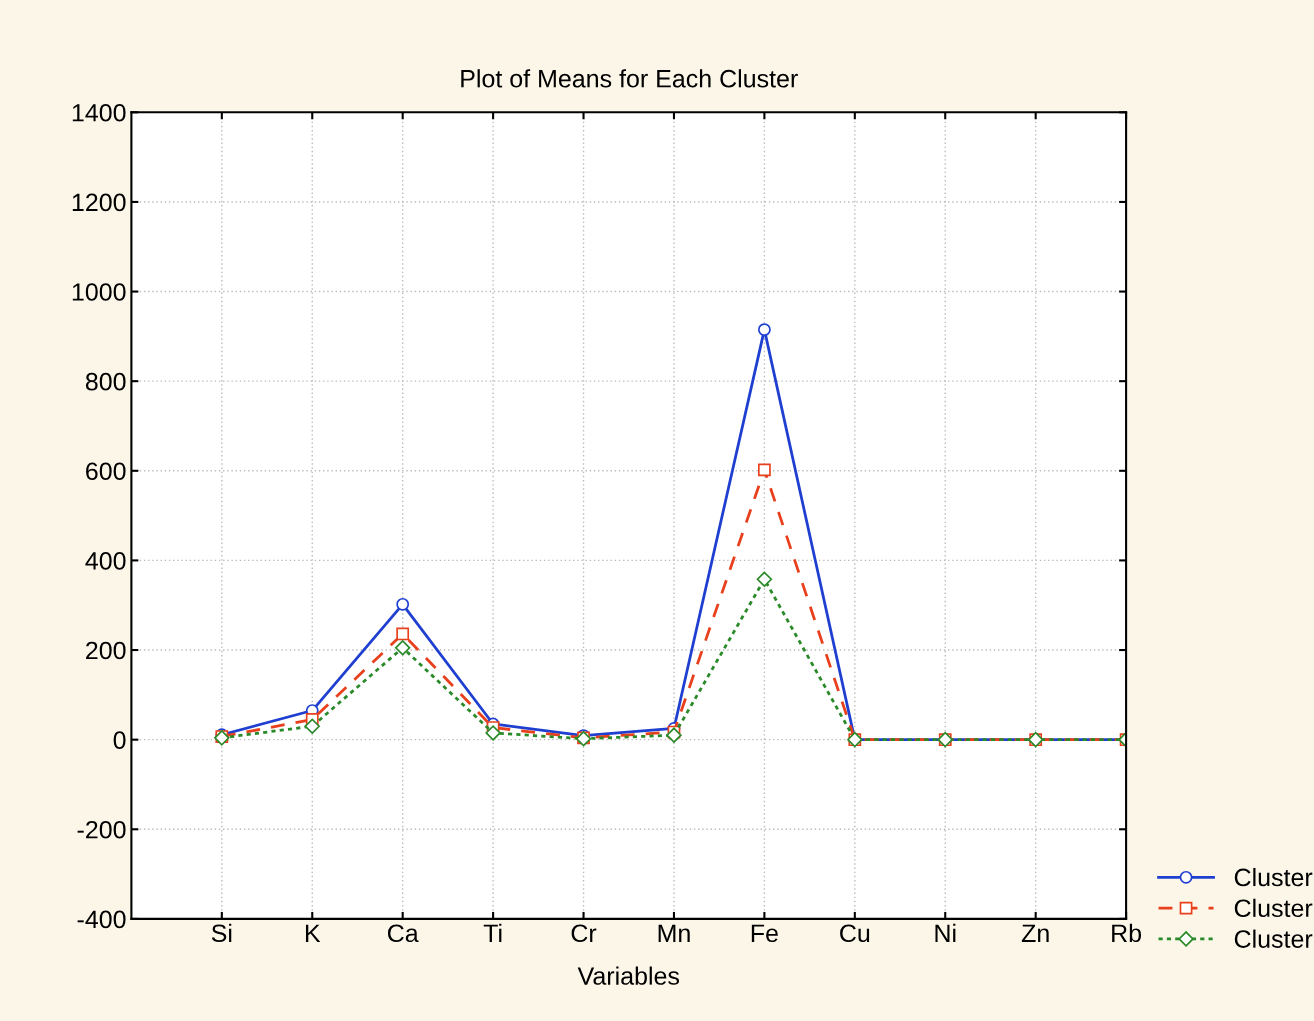 The height and width of the screenshot is (1021, 1314). What do you see at coordinates (99, 292) in the screenshot?
I see `y-tick-label: 1000` at bounding box center [99, 292].